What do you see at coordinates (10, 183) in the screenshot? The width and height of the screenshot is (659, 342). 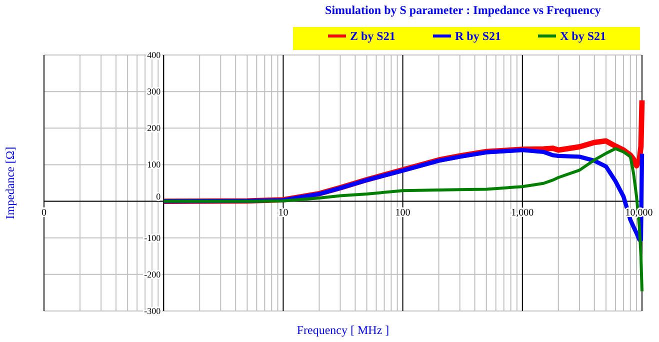 I see `y-axis-title: Impedance [Ω]` at bounding box center [10, 183].